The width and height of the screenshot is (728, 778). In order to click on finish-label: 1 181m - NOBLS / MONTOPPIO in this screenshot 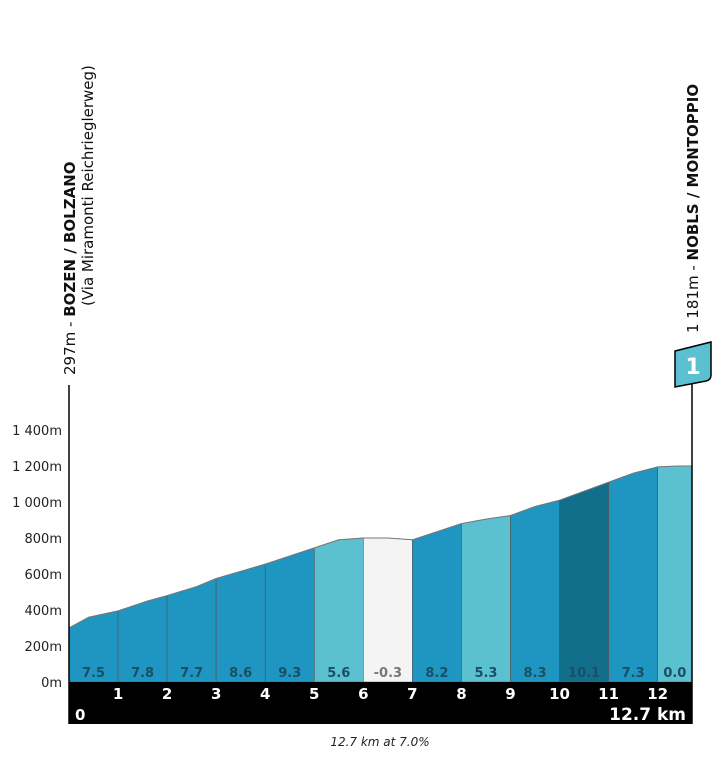, I will do `click(693, 208)`.